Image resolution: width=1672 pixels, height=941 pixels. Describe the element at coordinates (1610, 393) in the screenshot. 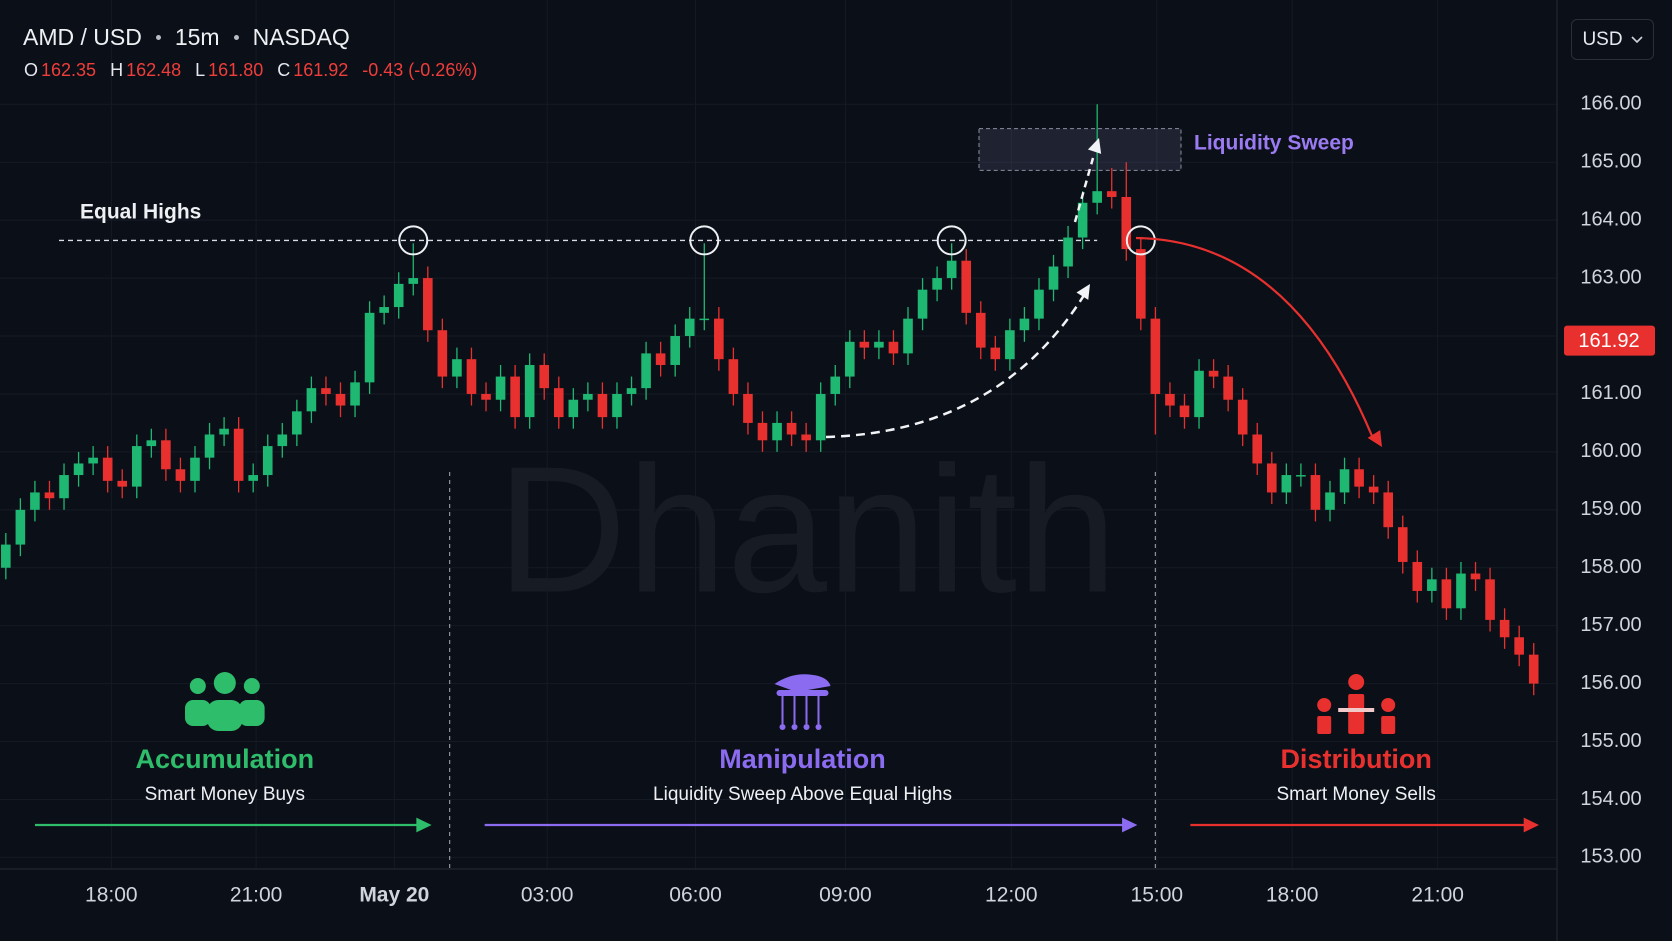

I see `y-tick-label: 161.00` at that location.